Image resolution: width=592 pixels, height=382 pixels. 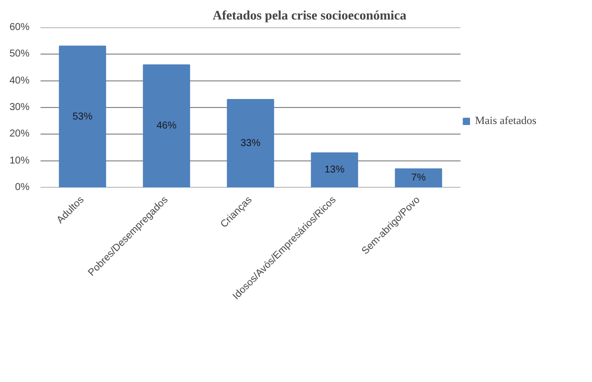 I want to click on y-tick-label: 40%, so click(x=19, y=80).